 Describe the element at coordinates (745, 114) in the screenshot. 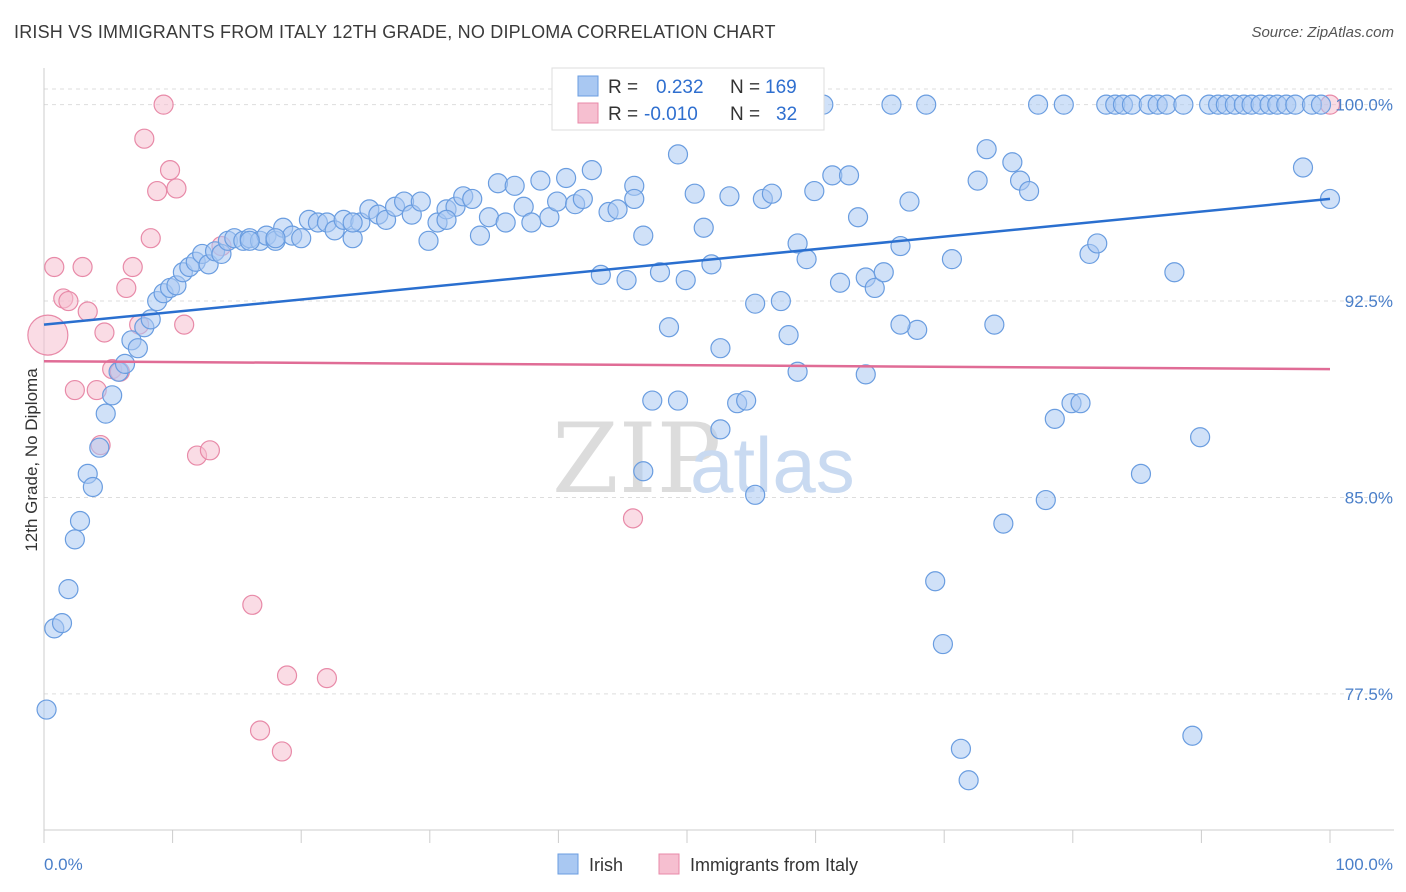

I see `legend-n-label-italy: N =` at that location.